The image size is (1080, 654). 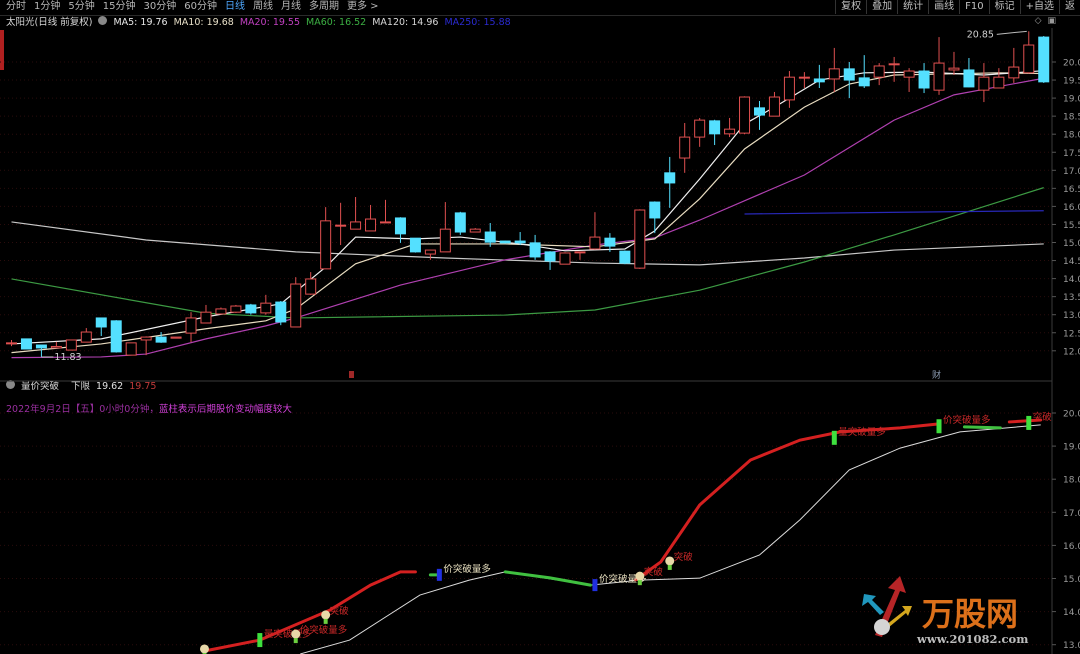 What do you see at coordinates (103, 20) in the screenshot?
I see `settings-dot-icon` at bounding box center [103, 20].